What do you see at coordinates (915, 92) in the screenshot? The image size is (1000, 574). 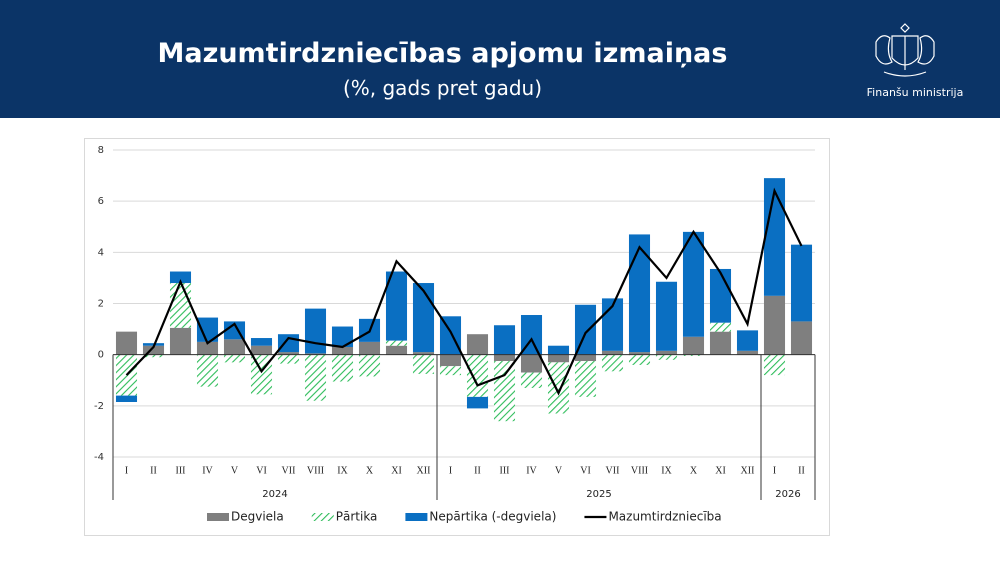 I see `organization: Finanšu ministrija` at bounding box center [915, 92].